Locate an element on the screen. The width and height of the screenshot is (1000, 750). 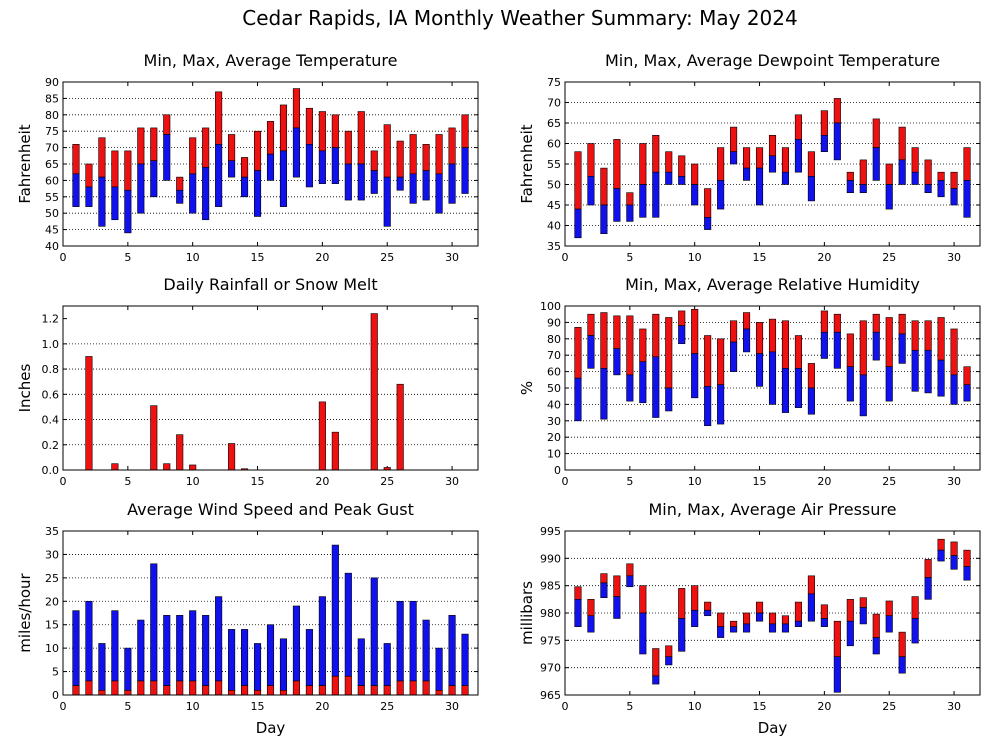
y-tick-label: 100 is located at coordinates (550, 306).